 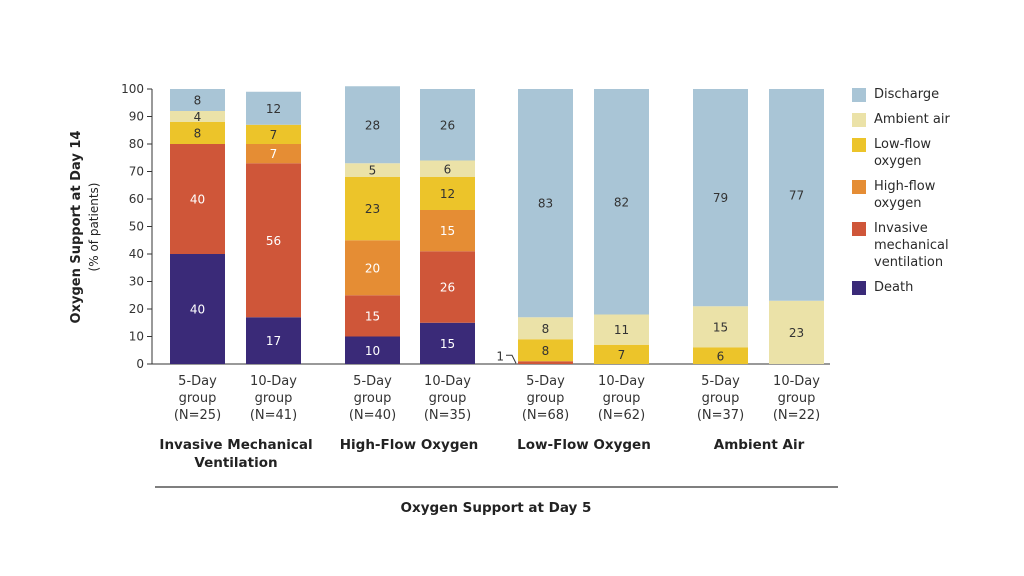 I want to click on x-tick-label: (N=37), so click(x=720, y=415).